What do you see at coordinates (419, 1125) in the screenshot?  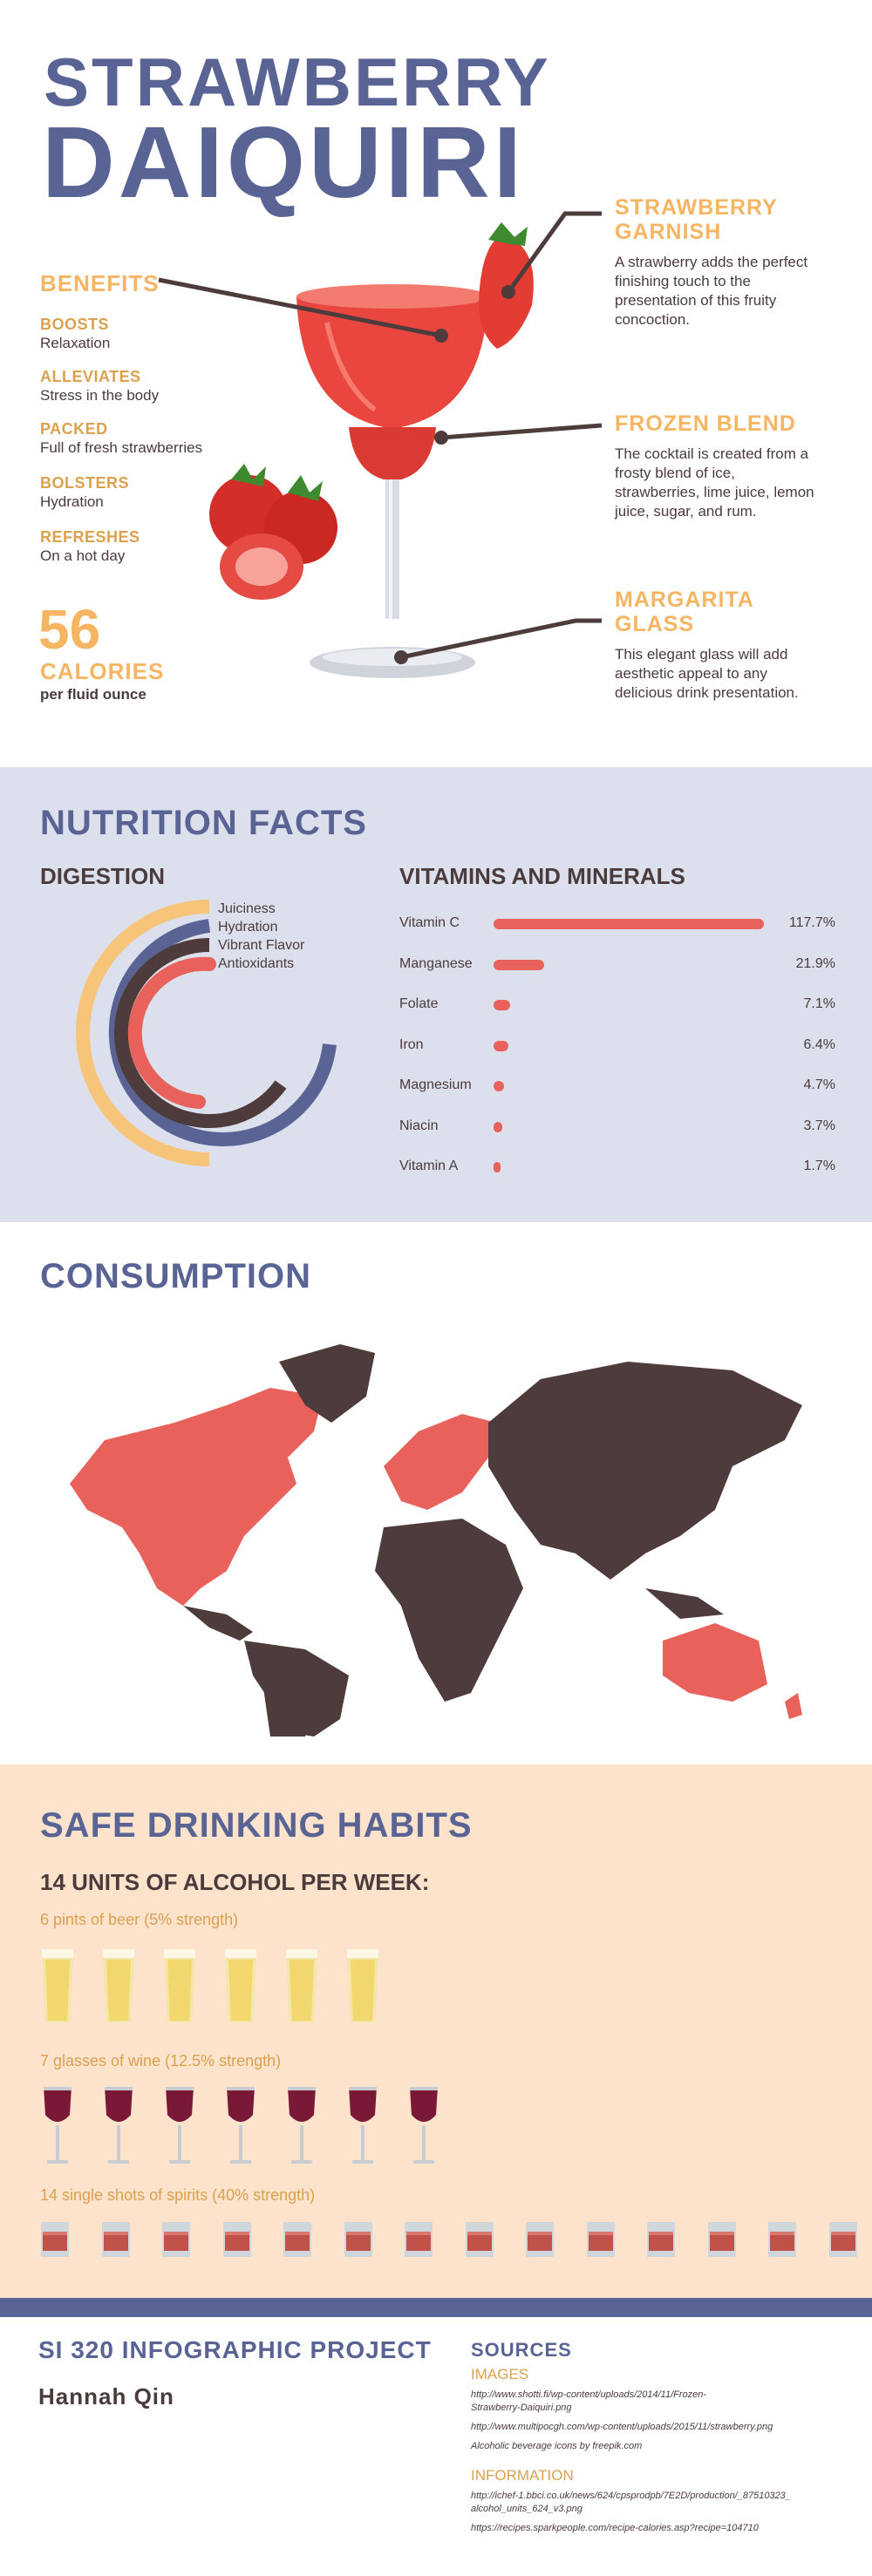 I see `vitamin-label: Niacin` at bounding box center [419, 1125].